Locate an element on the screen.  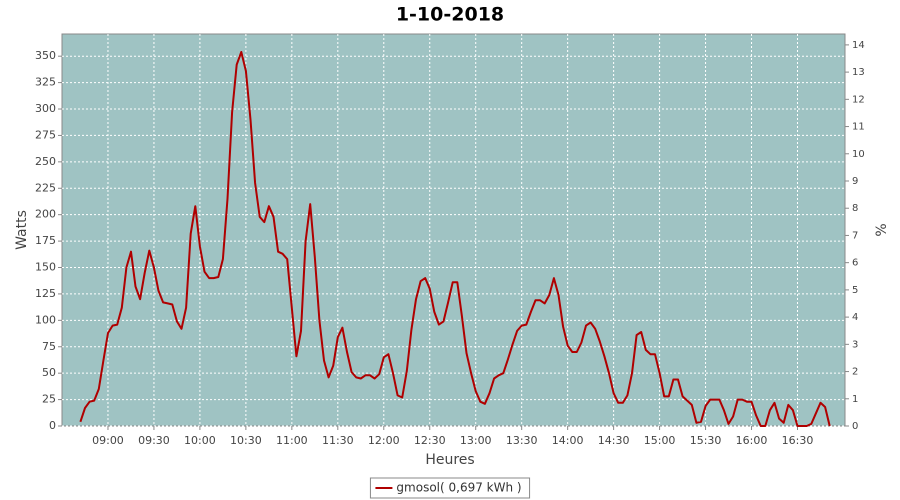
y-tick-label: 275 is located at coordinates (45, 134).